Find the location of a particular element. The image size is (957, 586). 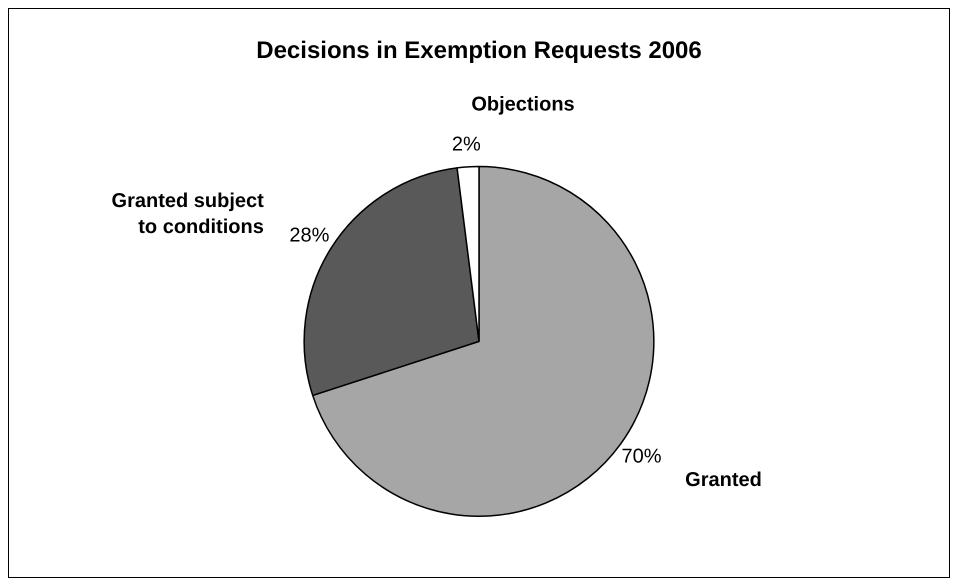

slice-label: Granted is located at coordinates (723, 480).